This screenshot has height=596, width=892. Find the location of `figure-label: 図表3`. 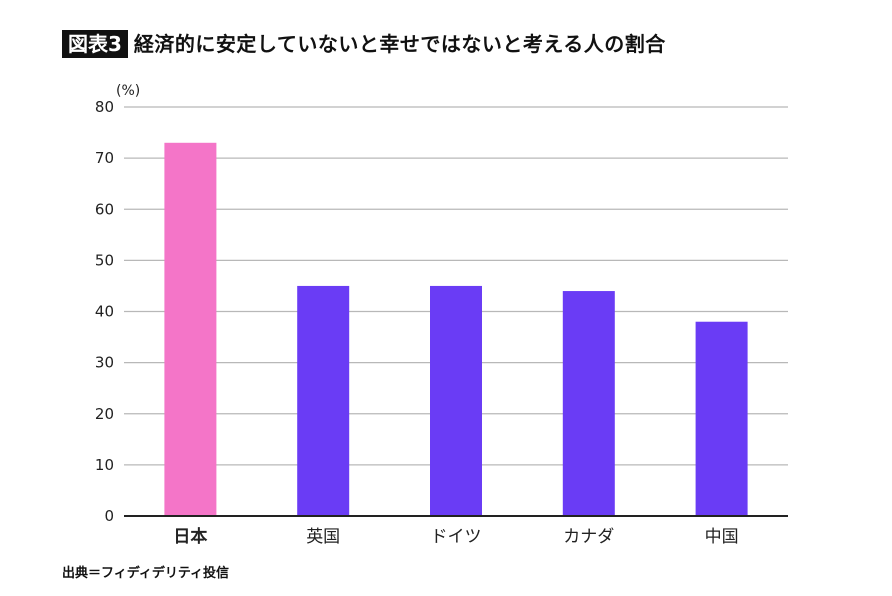

figure-label: 図表3 is located at coordinates (95, 44).